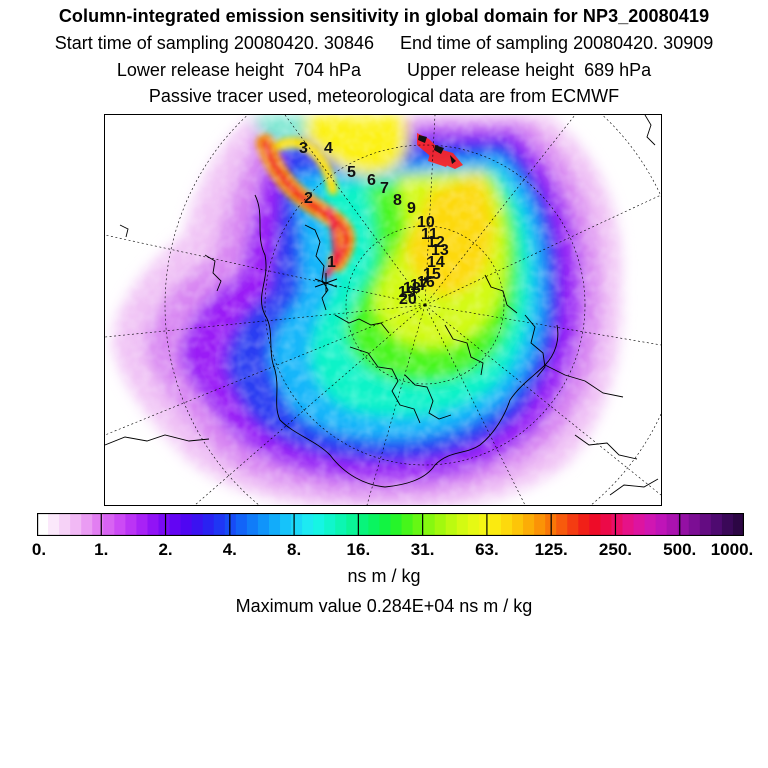  What do you see at coordinates (351, 172) in the screenshot?
I see `trajectory-label: 5` at bounding box center [351, 172].